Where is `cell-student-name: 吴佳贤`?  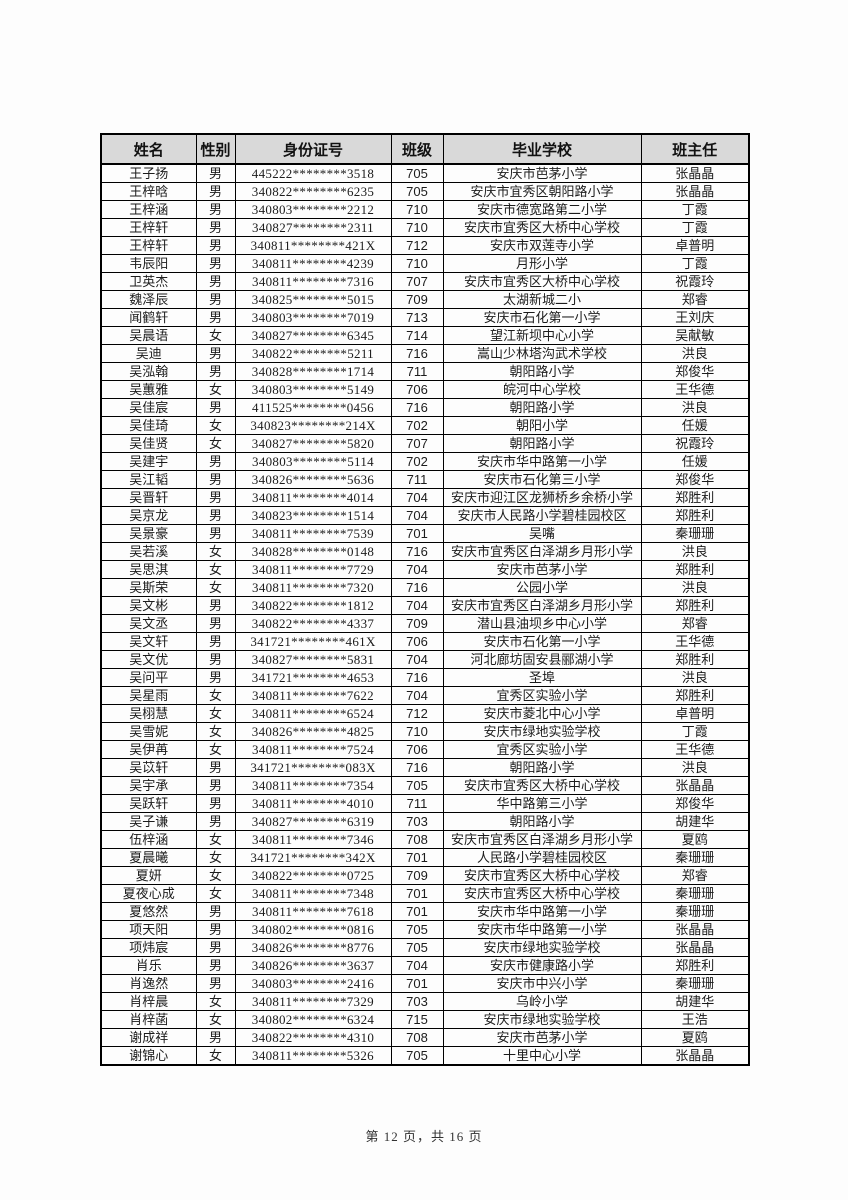 cell-student-name: 吴佳贤 is located at coordinates (148, 443).